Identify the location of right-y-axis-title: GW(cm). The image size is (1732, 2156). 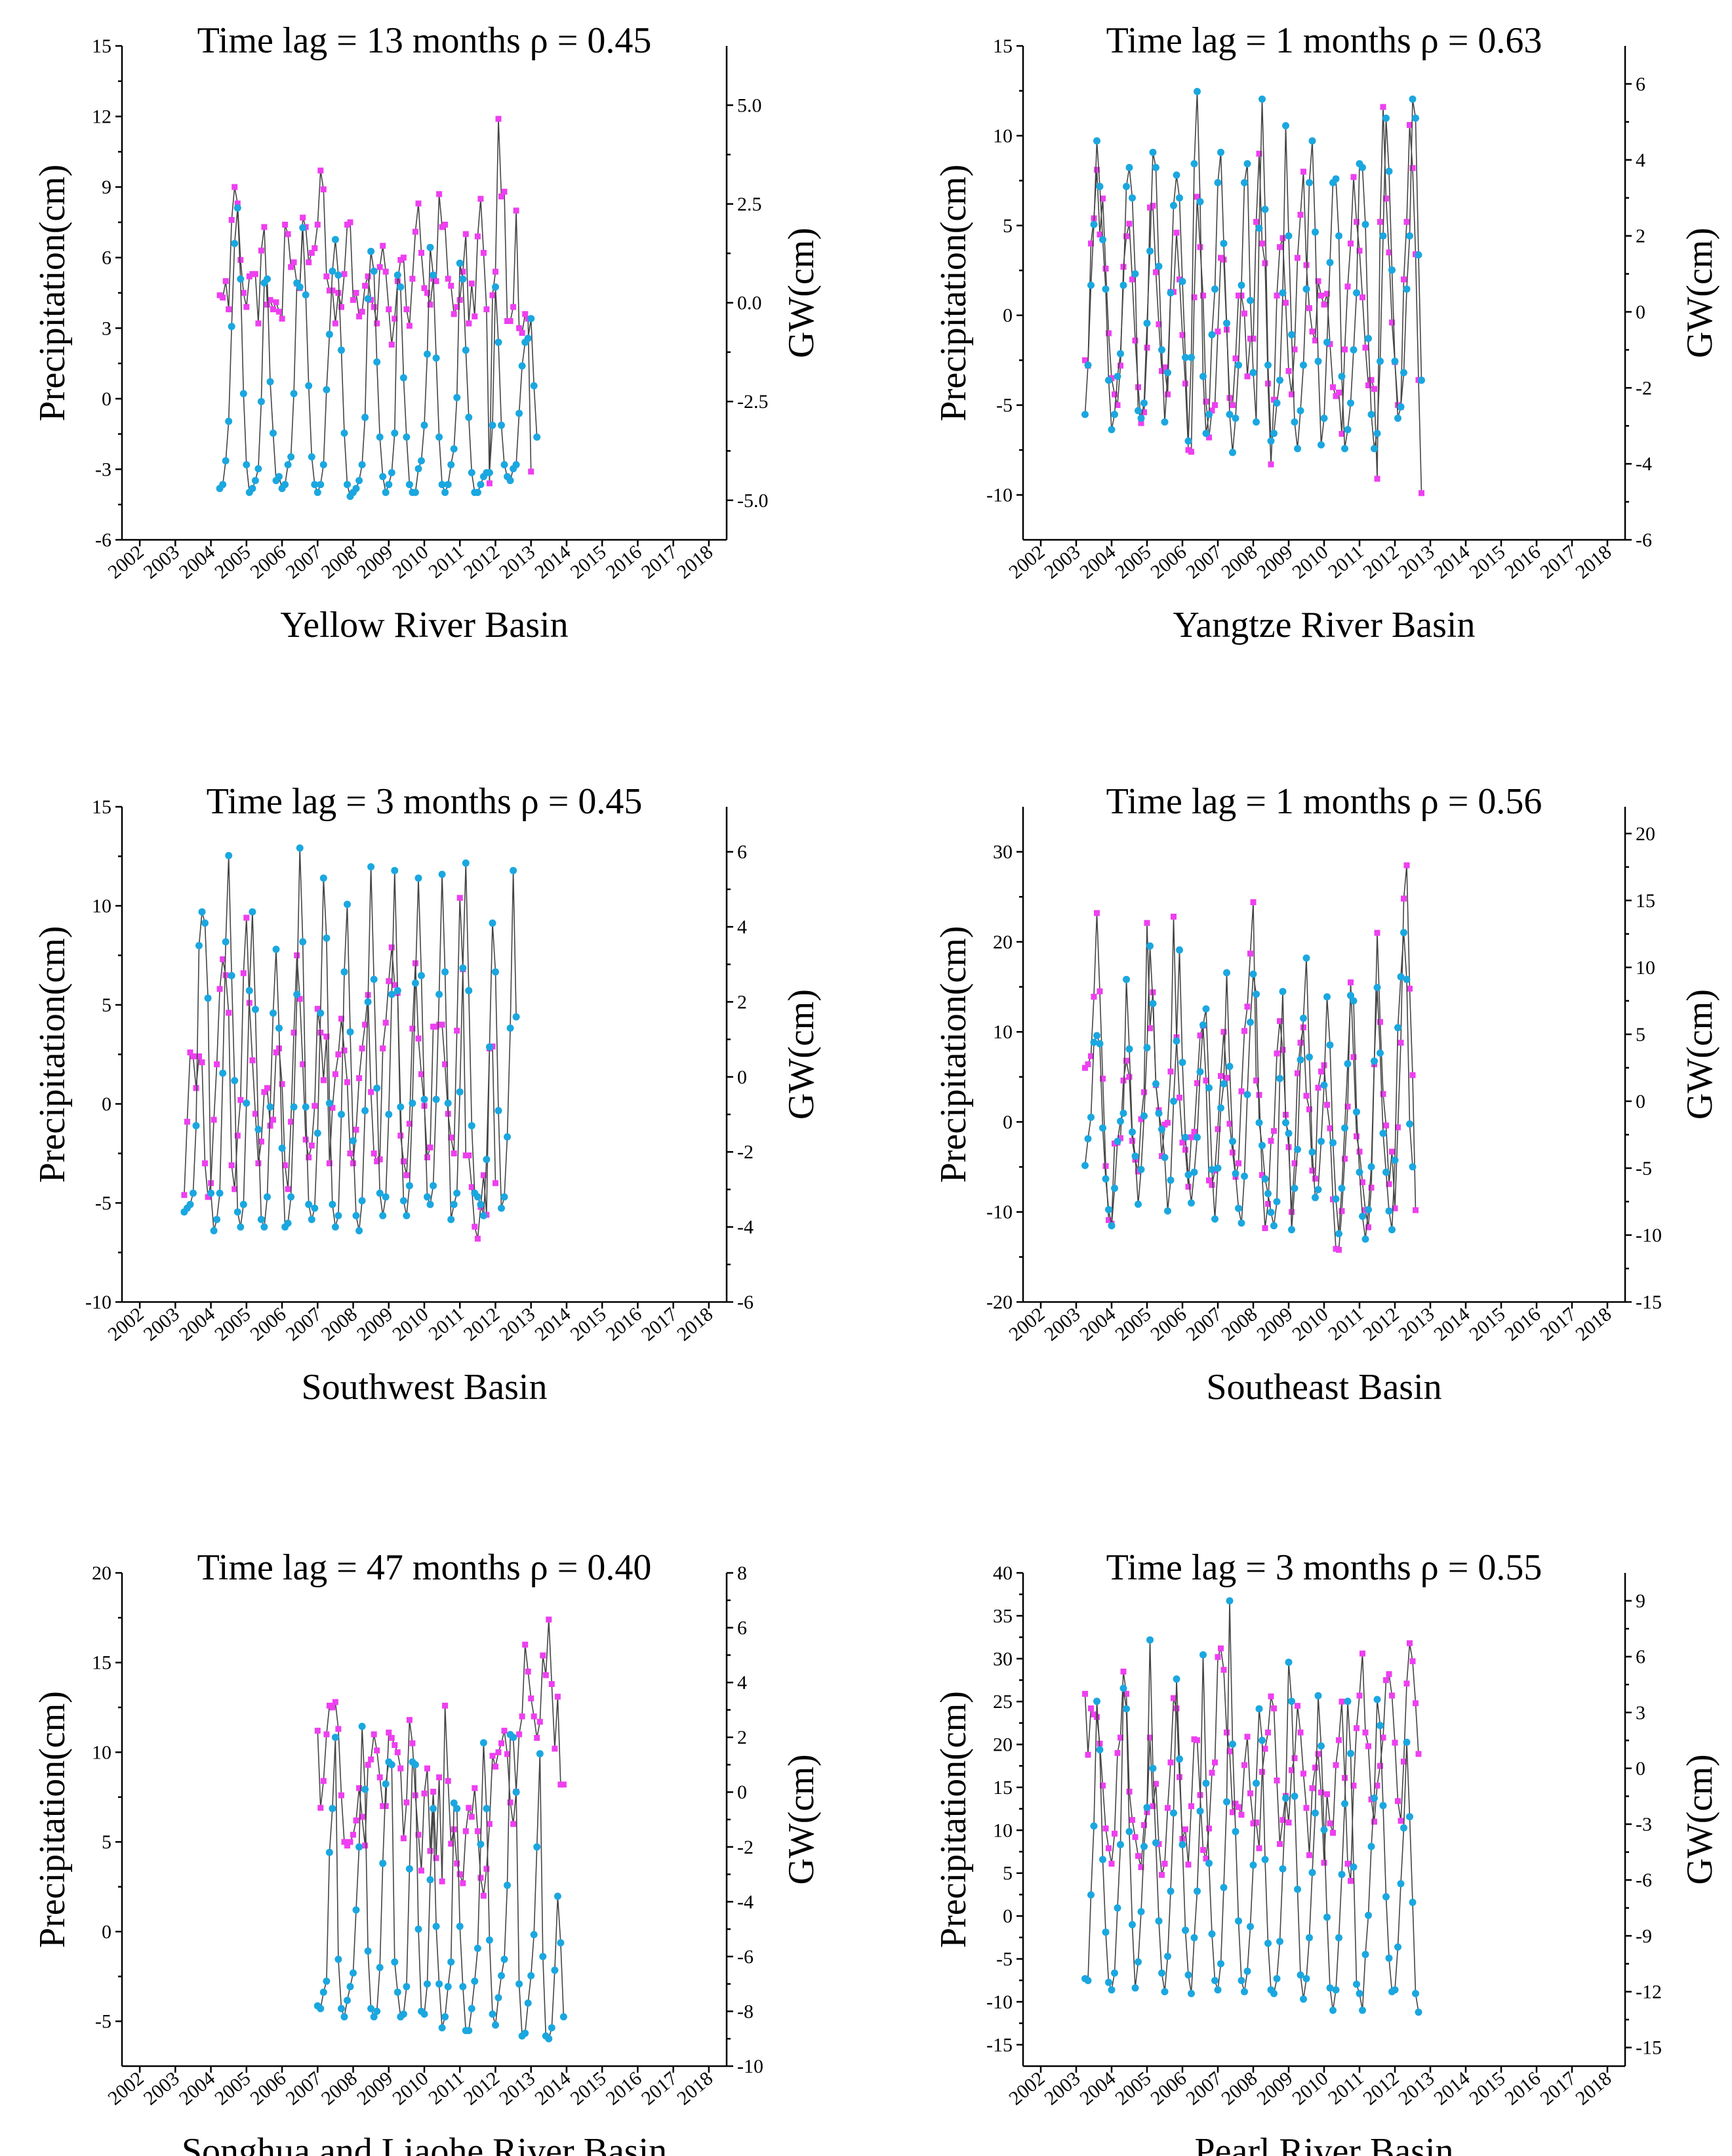
(802, 1819).